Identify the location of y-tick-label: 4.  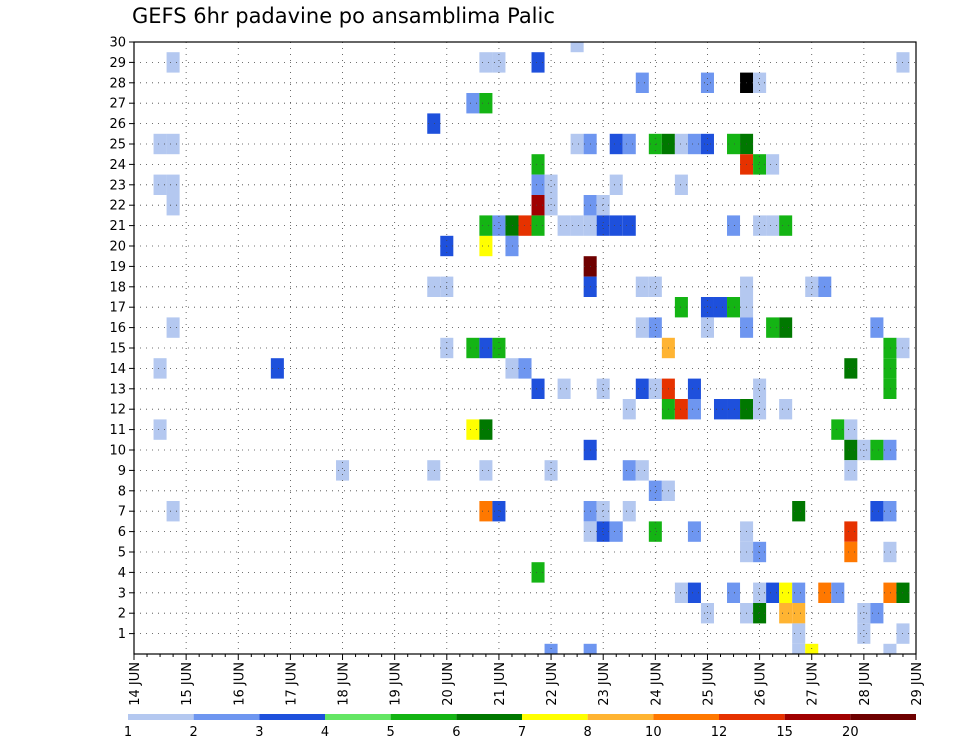
(122, 573).